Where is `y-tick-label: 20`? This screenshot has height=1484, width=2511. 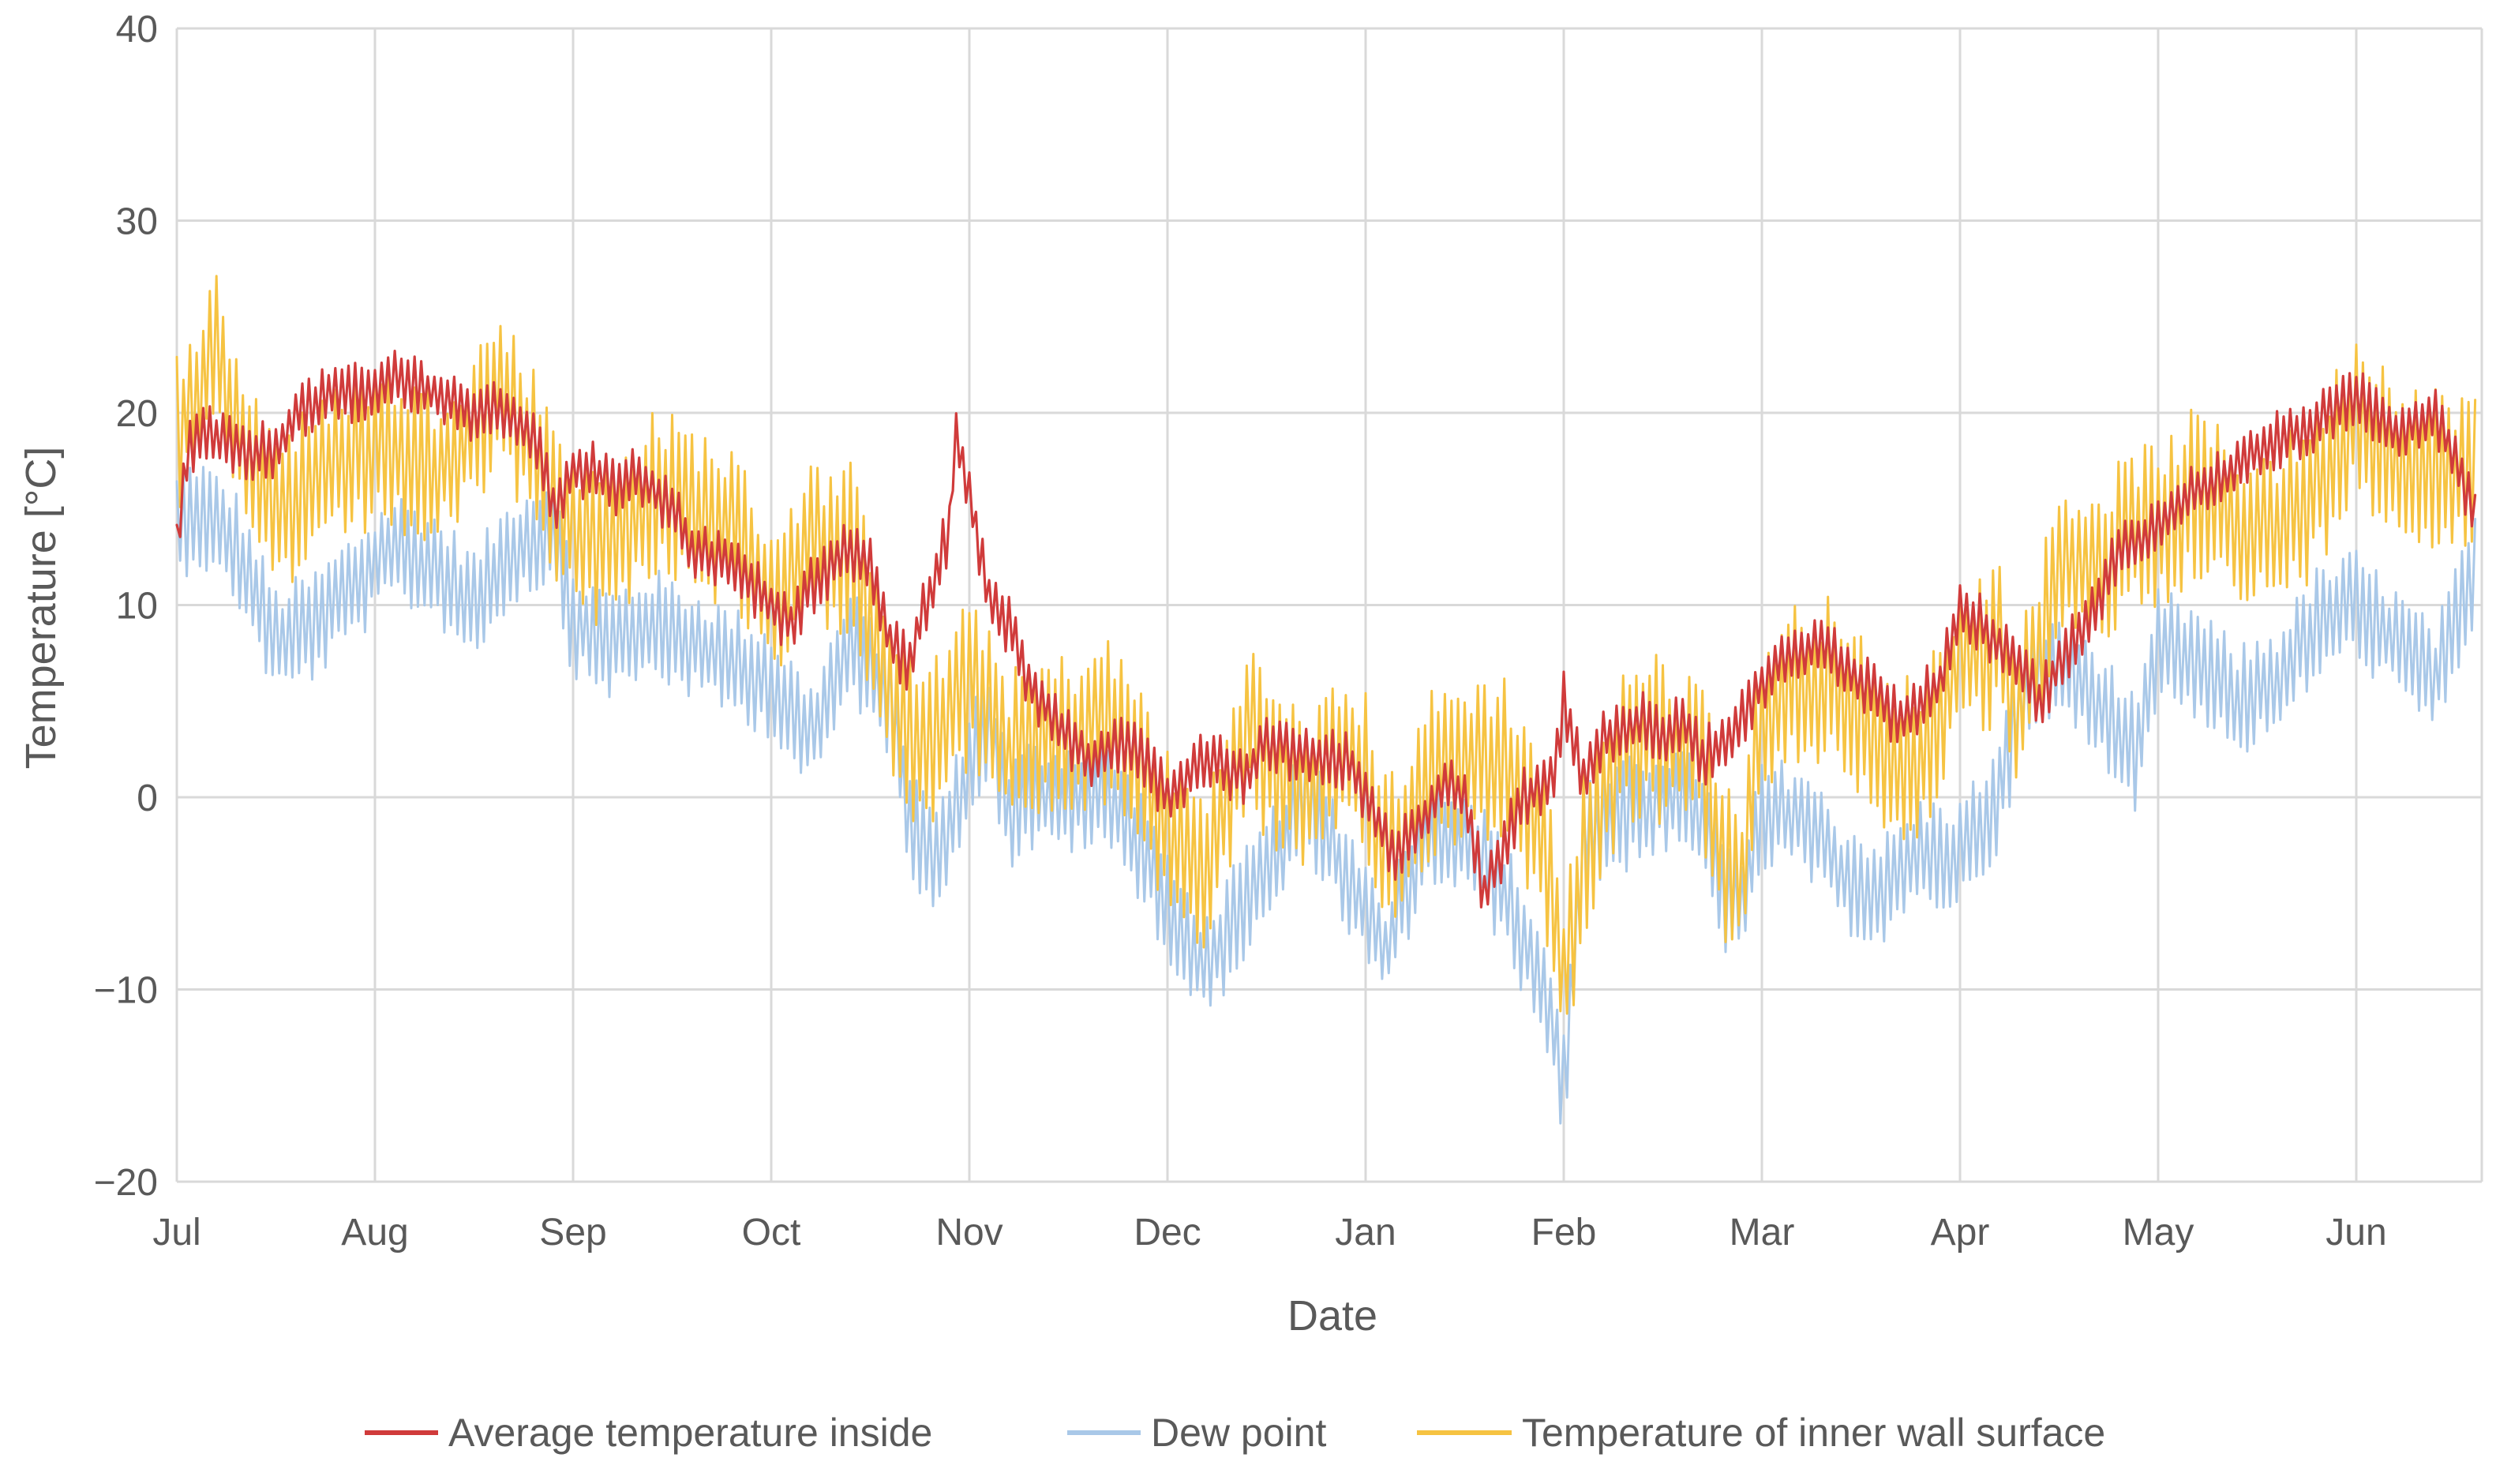
y-tick-label: 20 is located at coordinates (137, 414).